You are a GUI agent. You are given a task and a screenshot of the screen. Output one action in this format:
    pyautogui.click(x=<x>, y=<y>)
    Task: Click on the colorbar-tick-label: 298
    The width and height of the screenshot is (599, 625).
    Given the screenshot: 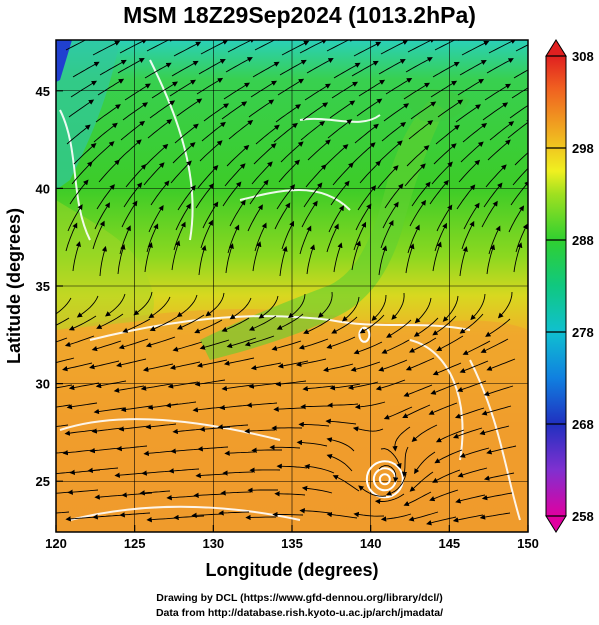 What is the action you would take?
    pyautogui.click(x=583, y=148)
    